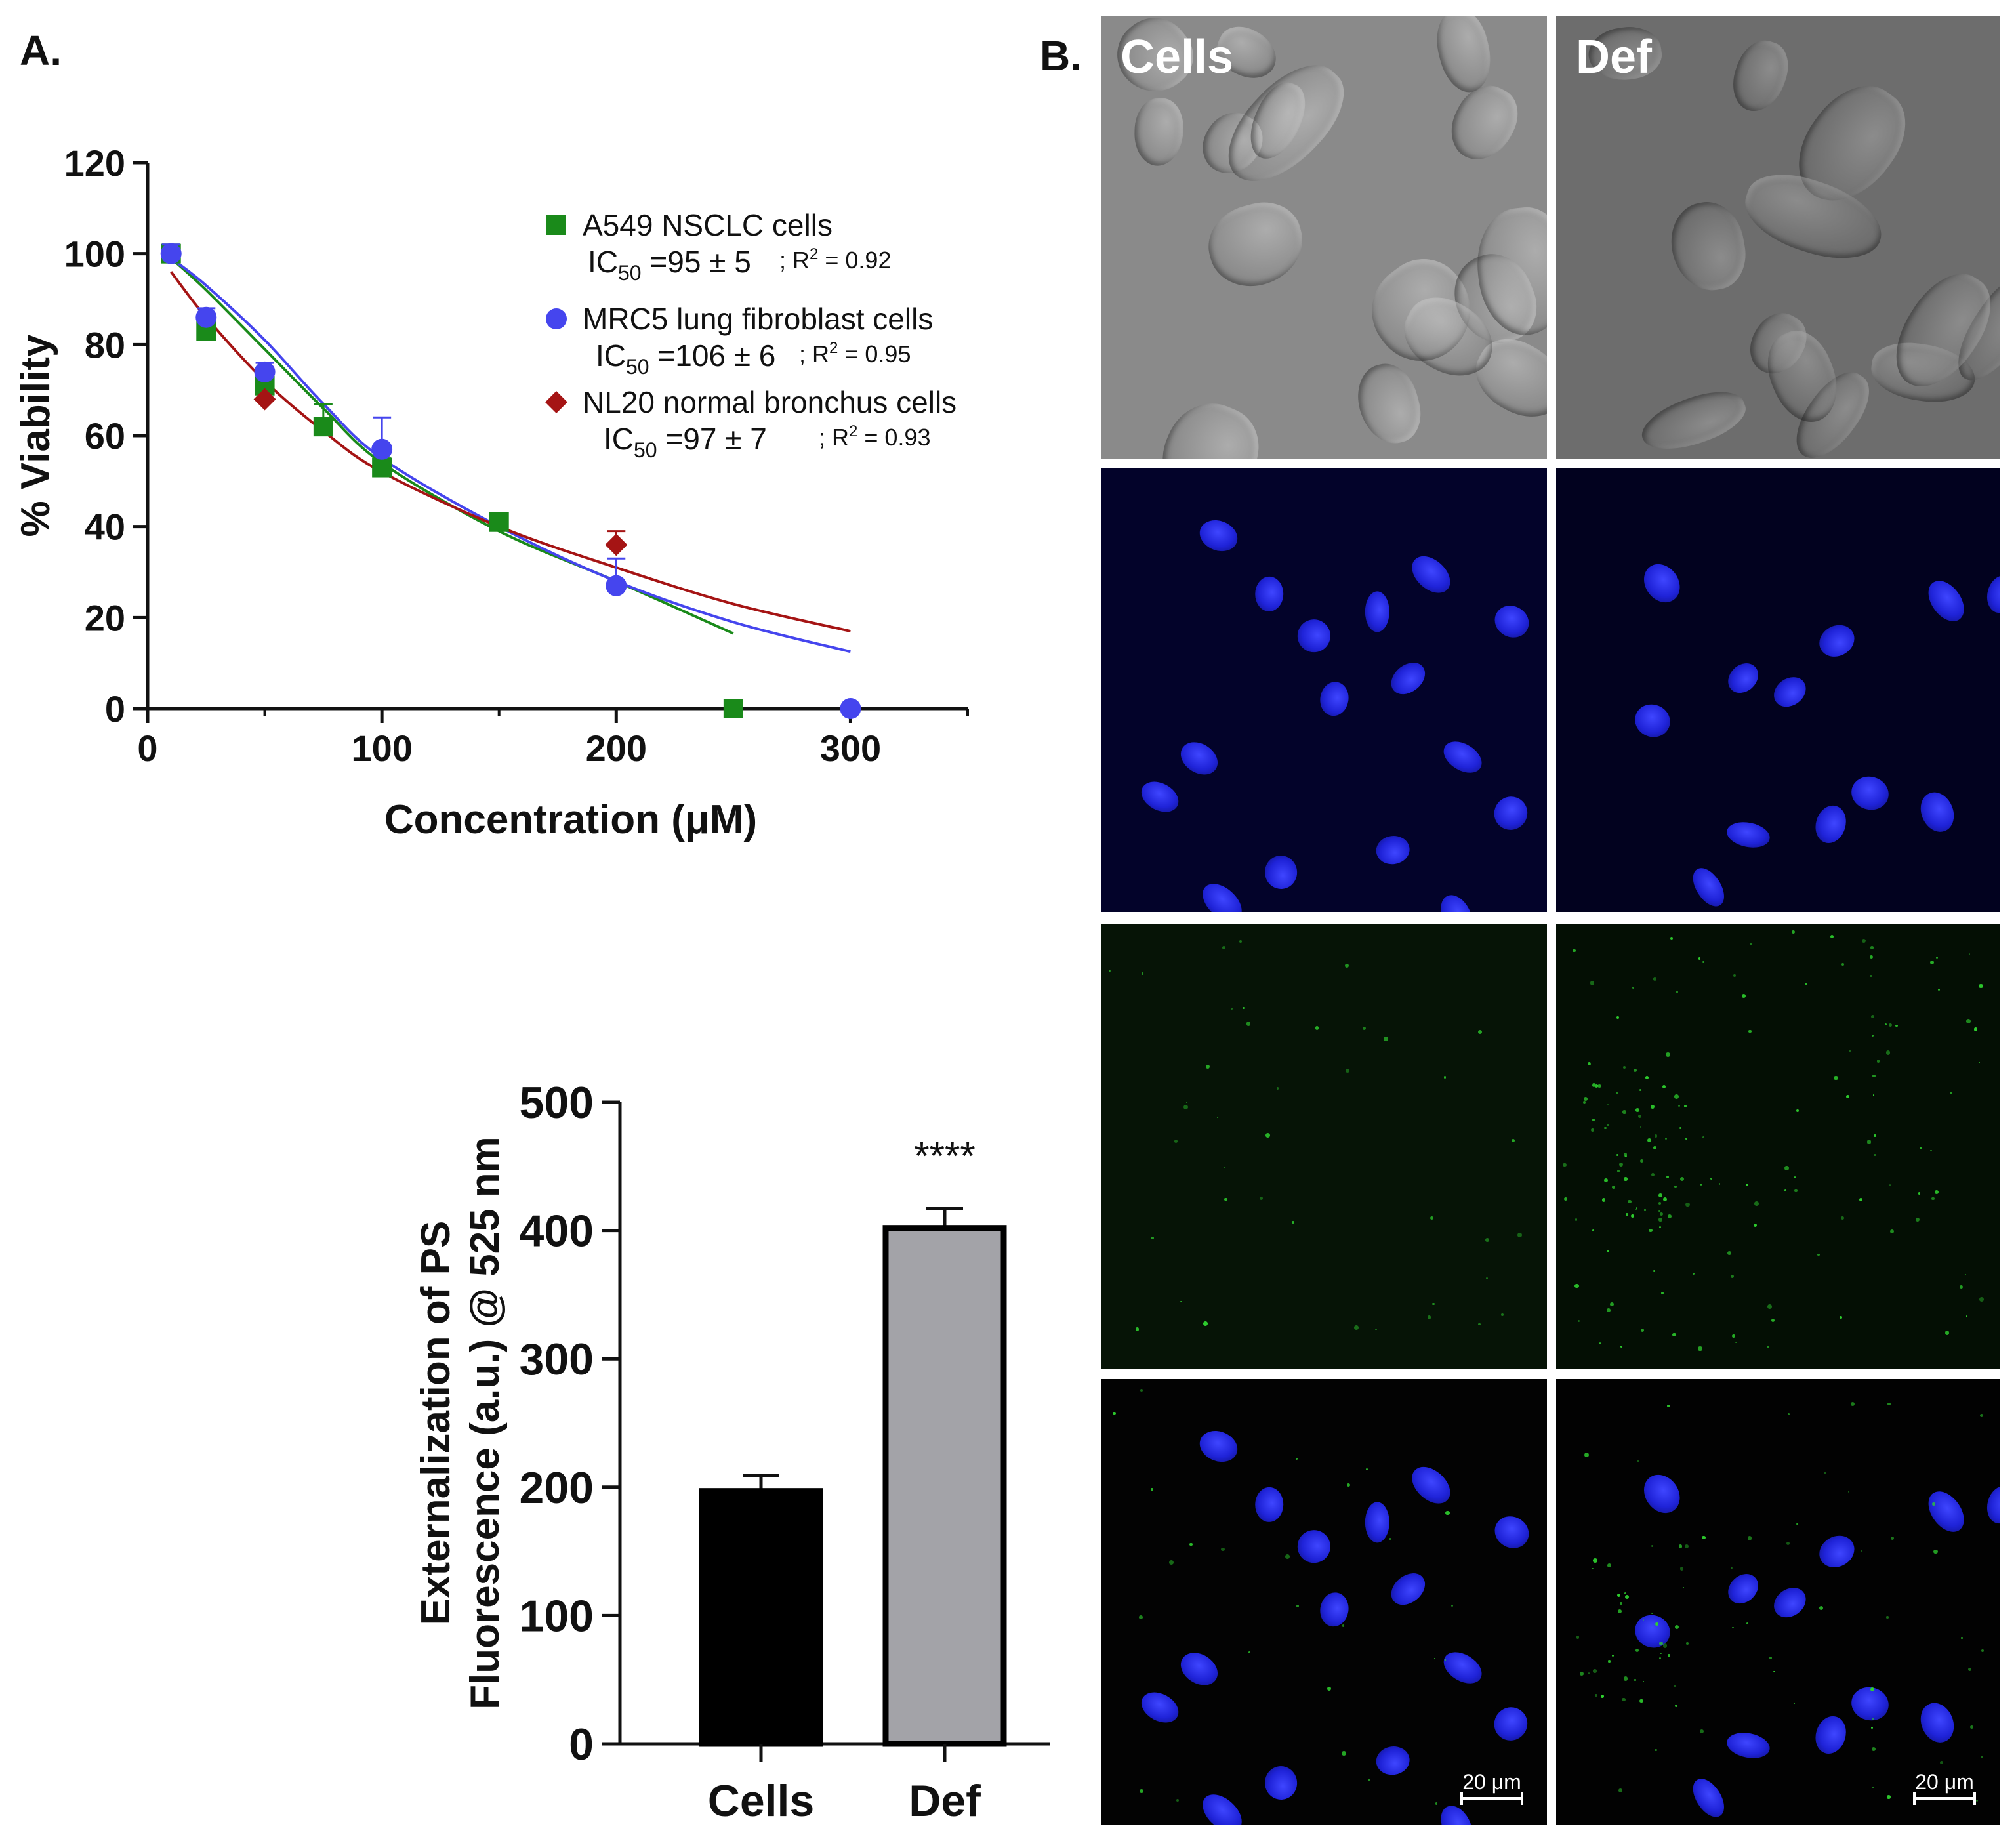  I want to click on micrograph-cells-annexin, so click(1324, 1146).